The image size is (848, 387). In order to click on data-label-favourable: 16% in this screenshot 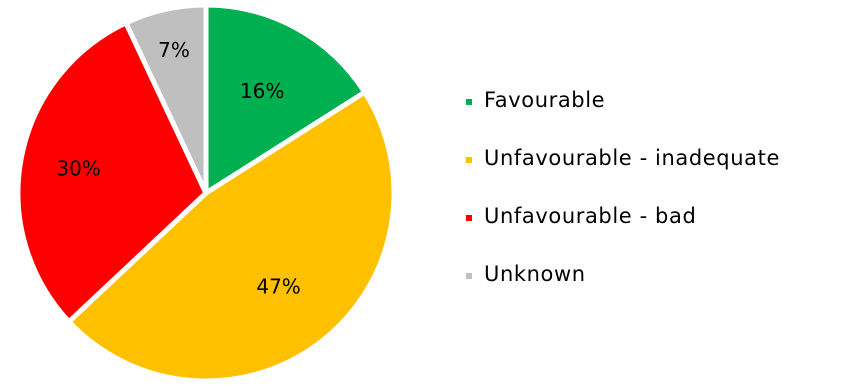, I will do `click(262, 91)`.